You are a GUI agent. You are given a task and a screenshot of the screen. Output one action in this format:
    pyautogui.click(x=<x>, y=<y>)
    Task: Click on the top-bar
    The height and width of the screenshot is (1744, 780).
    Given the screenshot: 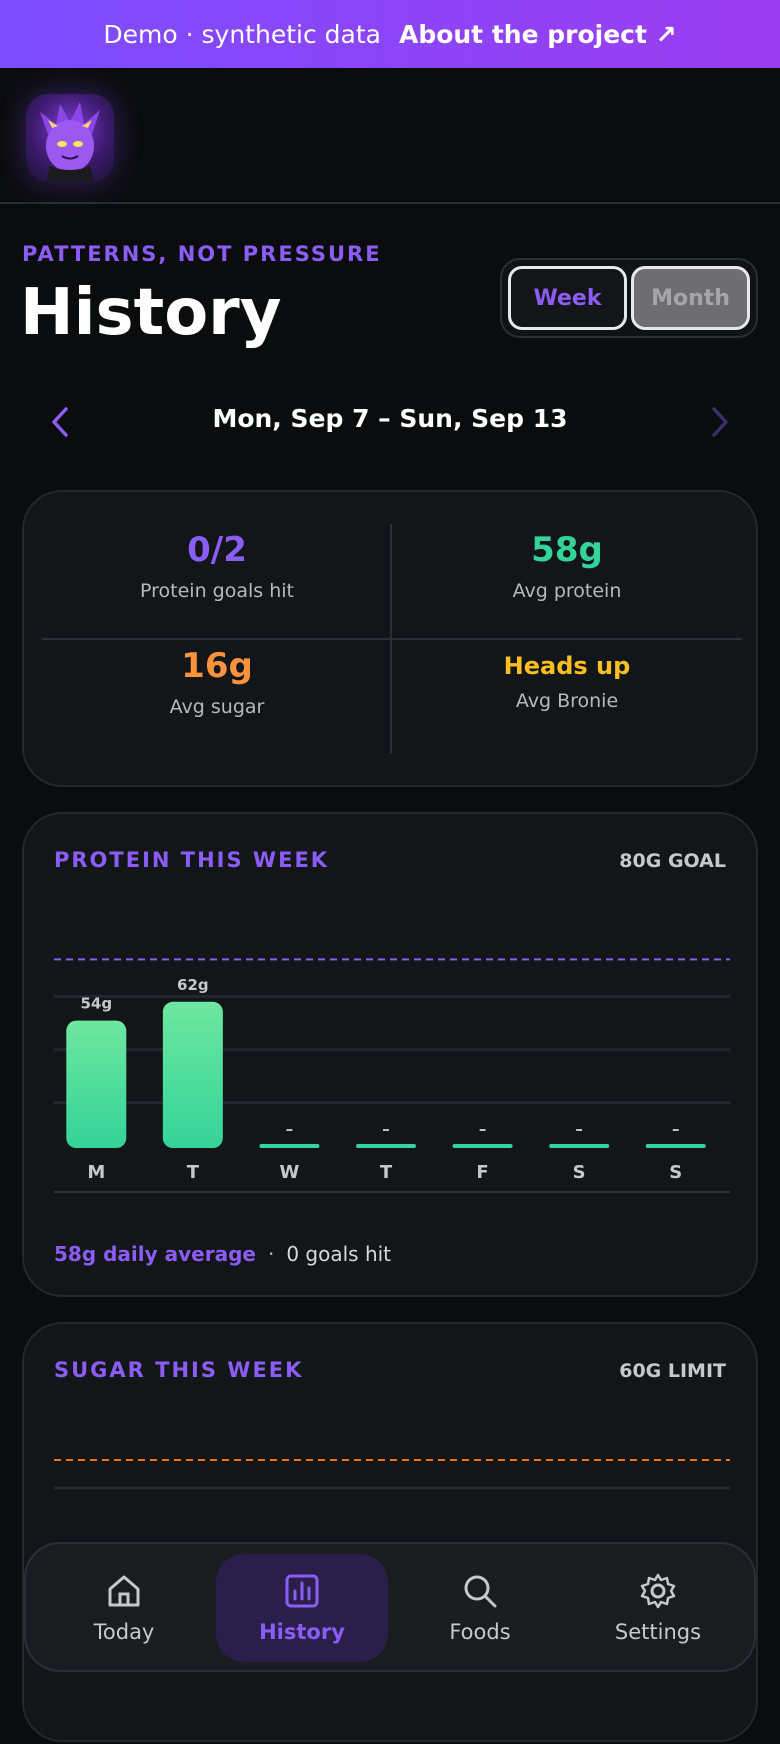 What is the action you would take?
    pyautogui.click(x=390, y=136)
    